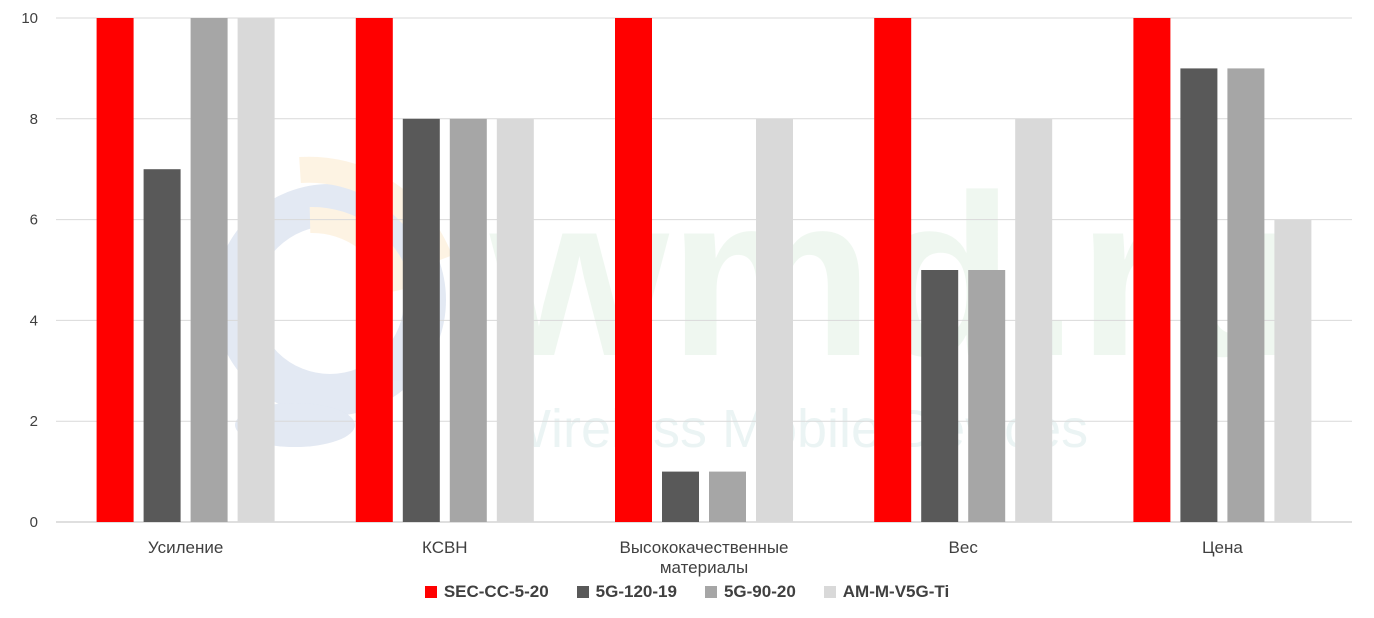 This screenshot has width=1374, height=618. Describe the element at coordinates (964, 547) in the screenshot. I see `x-tick-label: Вес` at that location.